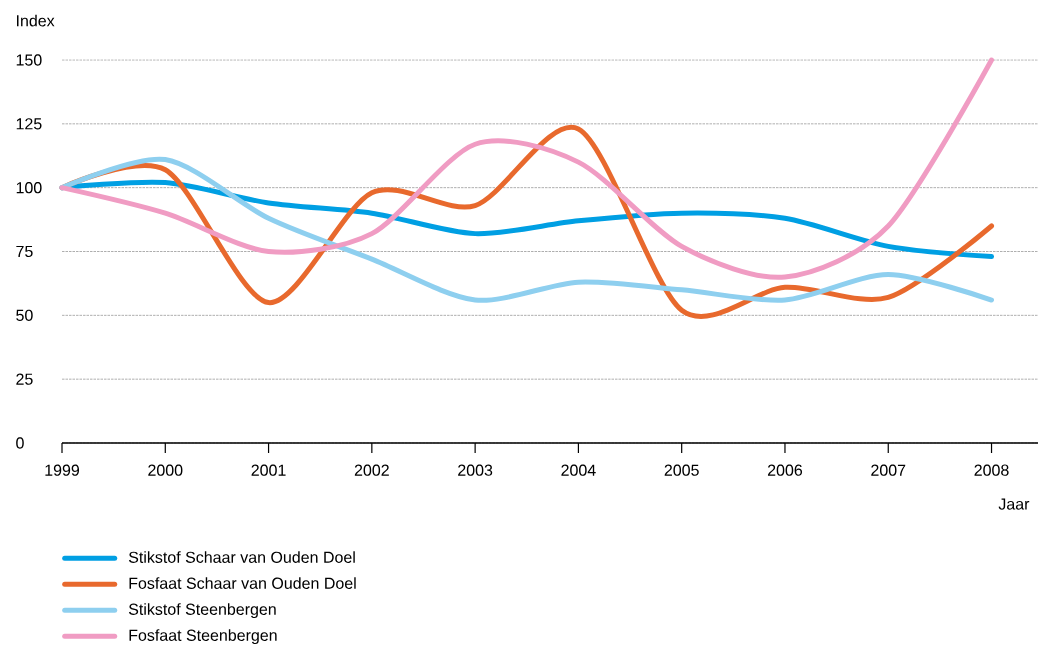 This screenshot has width=1038, height=670. Describe the element at coordinates (24, 315) in the screenshot. I see `y-tick-label: 50` at that location.